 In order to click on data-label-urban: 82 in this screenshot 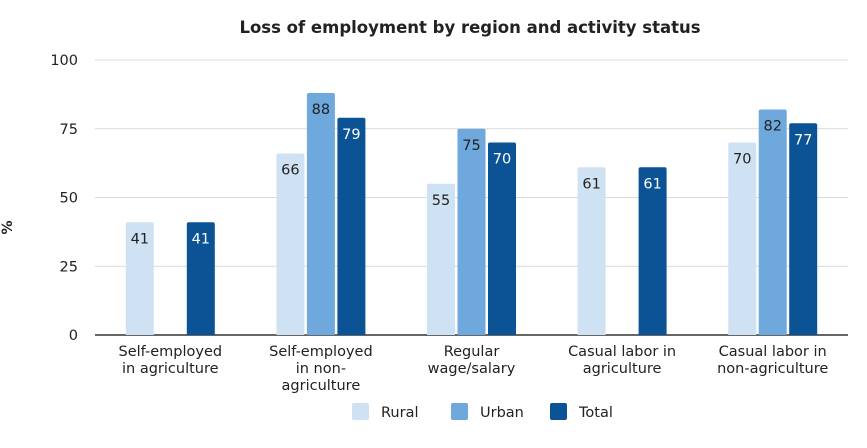, I will do `click(772, 127)`.